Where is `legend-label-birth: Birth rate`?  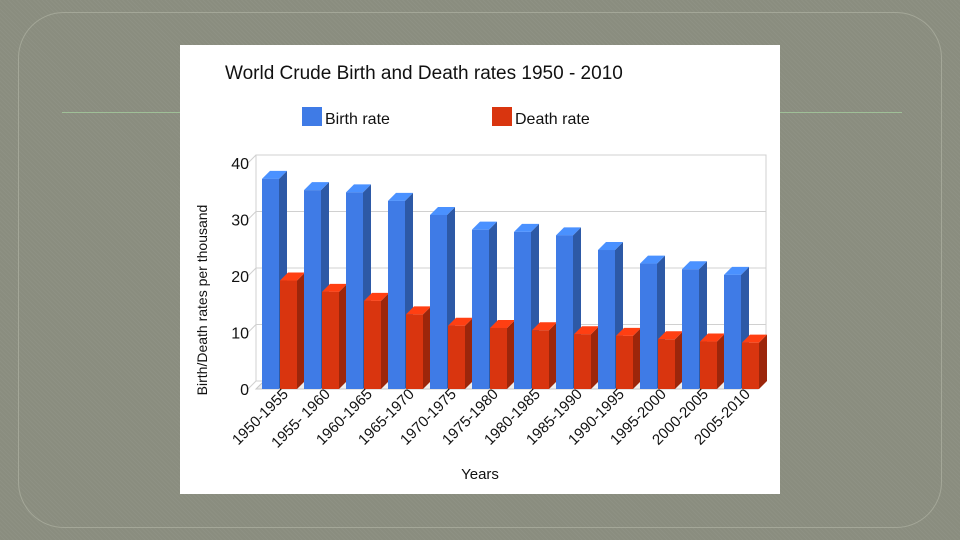
legend-label-birth: Birth rate is located at coordinates (357, 119).